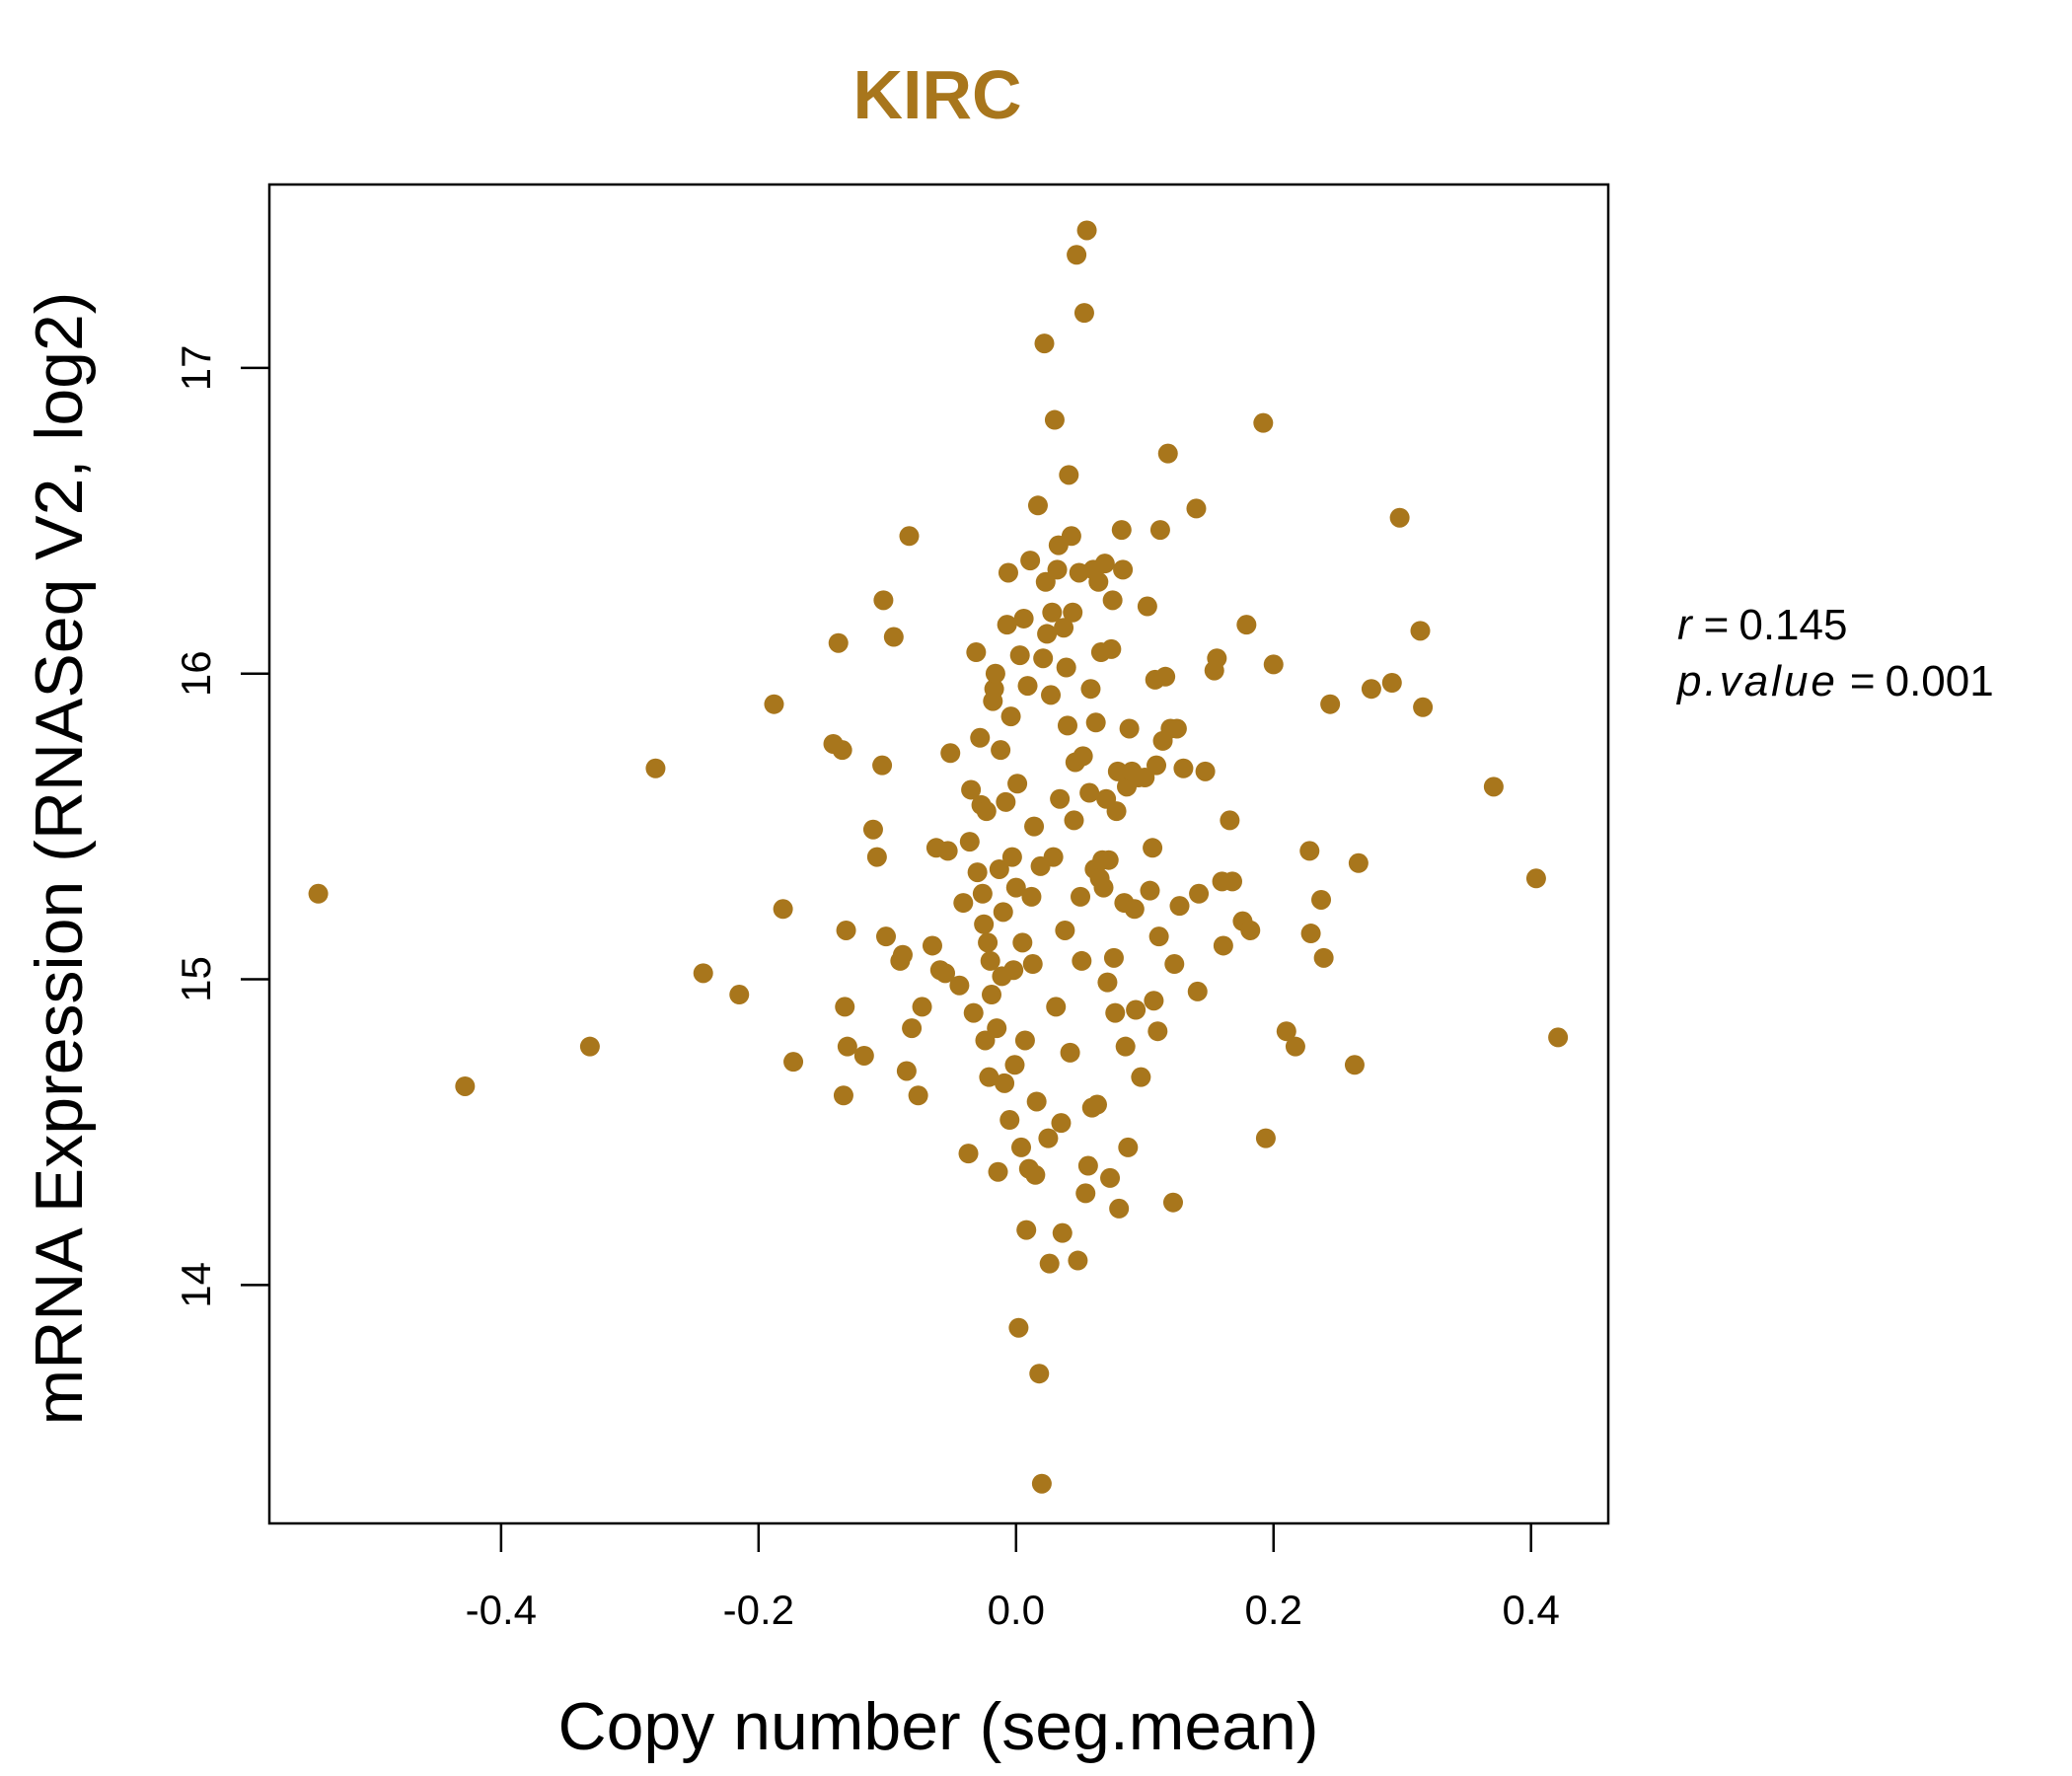  I want to click on p-label: p.value, so click(1757, 681).